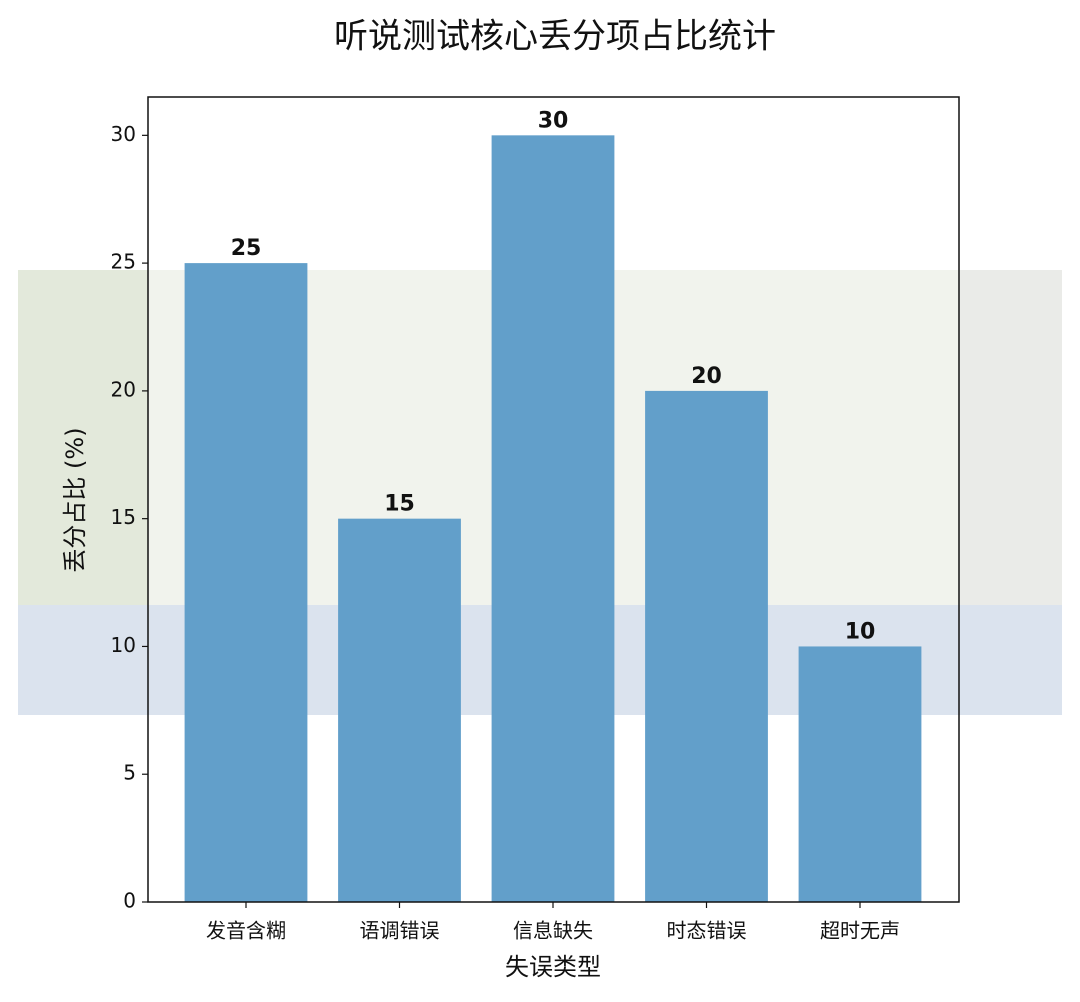  Describe the element at coordinates (553, 931) in the screenshot. I see `x-tick-label: 信息缺失` at that location.